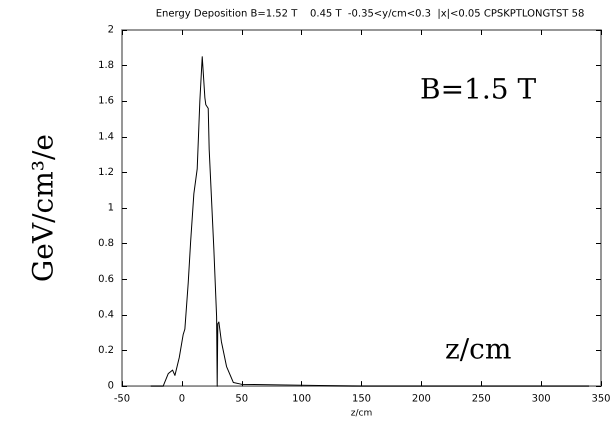 This screenshot has height=423, width=615. Describe the element at coordinates (106, 350) in the screenshot. I see `y-tick-label: 0.2` at that location.